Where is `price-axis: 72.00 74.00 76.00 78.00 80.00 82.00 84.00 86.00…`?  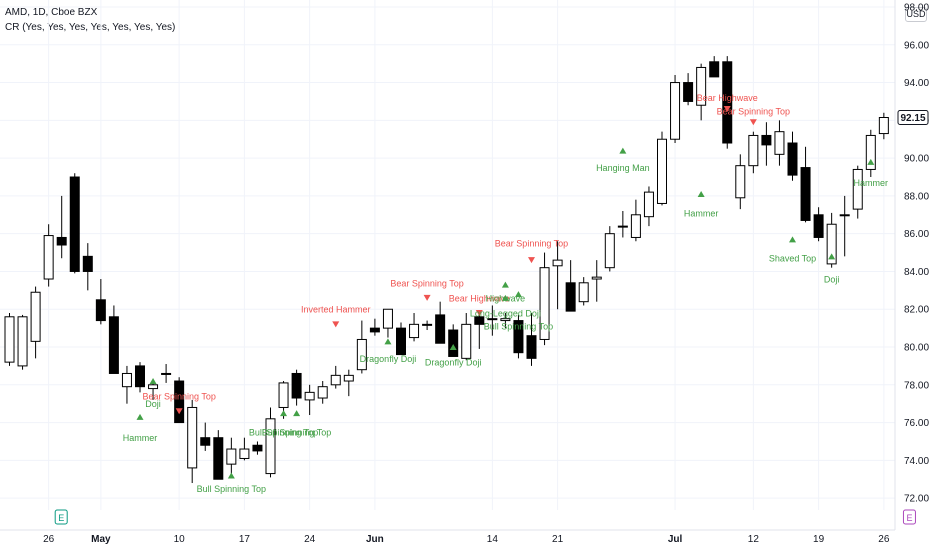
price-axis: 72.00 74.00 76.00 78.00 80.00 82.00 84.00 86.00… is located at coordinates (911, 265).